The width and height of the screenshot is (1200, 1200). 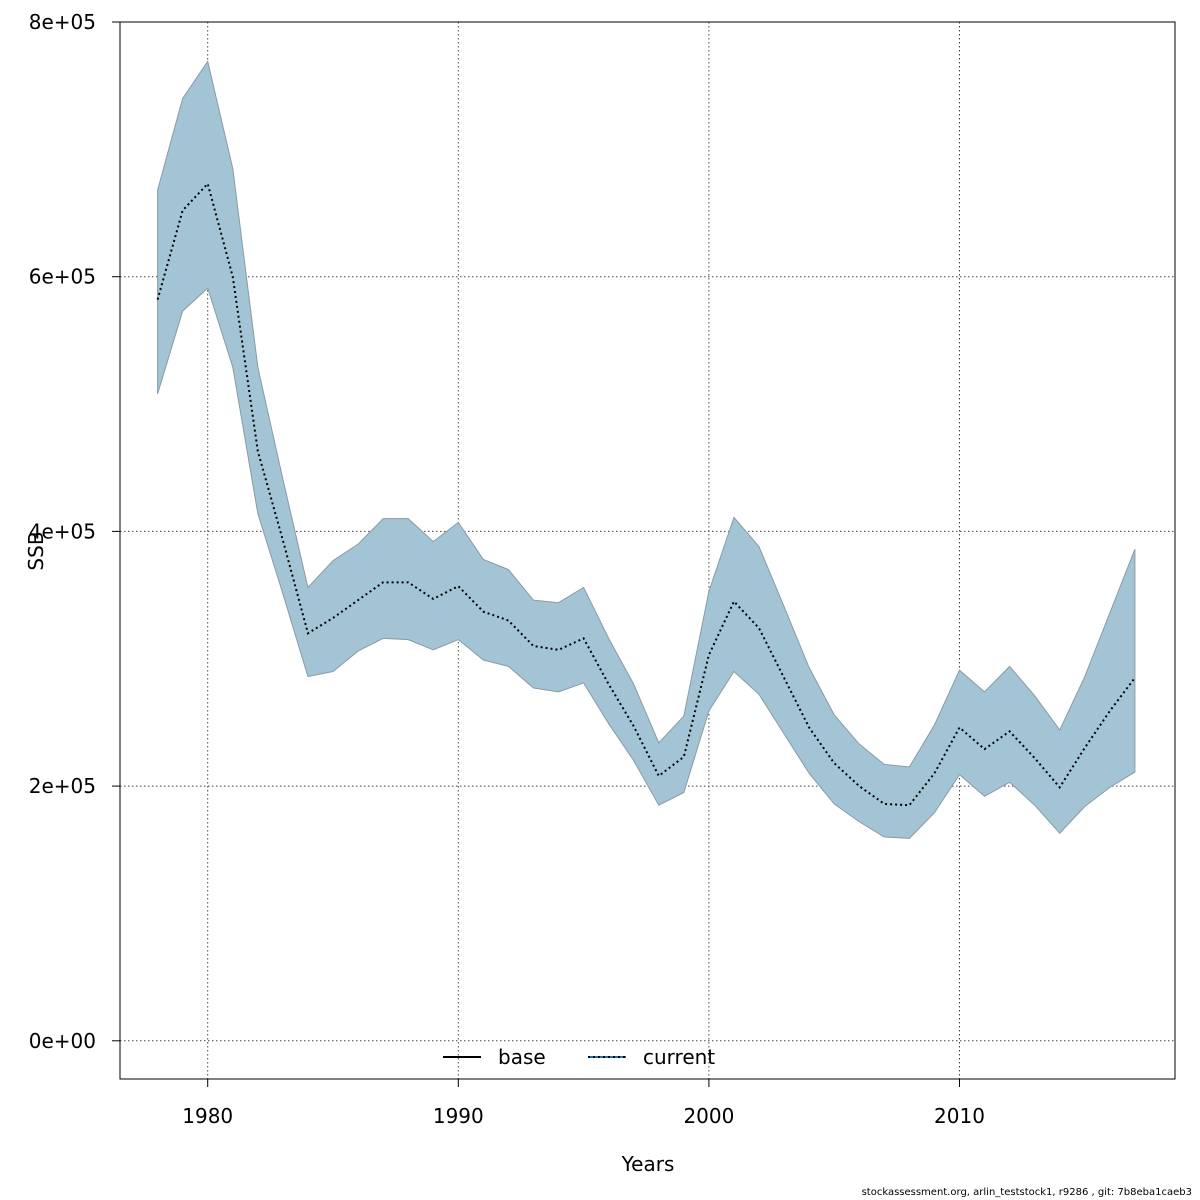 What do you see at coordinates (583, 1103) in the screenshot?
I see `x-axis: 1980 1990 2000 2010` at bounding box center [583, 1103].